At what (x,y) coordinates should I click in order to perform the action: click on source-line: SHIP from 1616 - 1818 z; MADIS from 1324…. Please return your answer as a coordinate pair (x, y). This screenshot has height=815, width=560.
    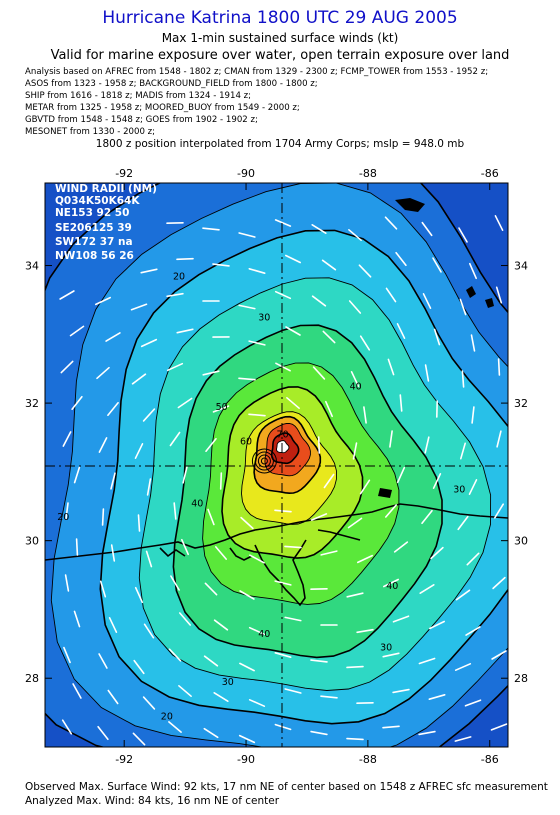
    Looking at the image, I should click on (138, 96).